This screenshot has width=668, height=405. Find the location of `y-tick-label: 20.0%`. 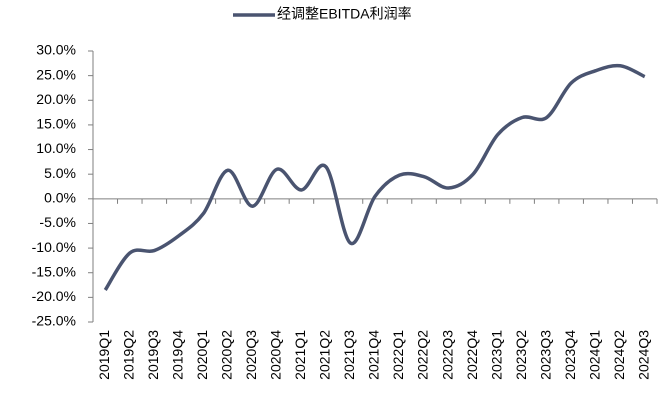

y-tick-label: 20.0% is located at coordinates (56, 99).